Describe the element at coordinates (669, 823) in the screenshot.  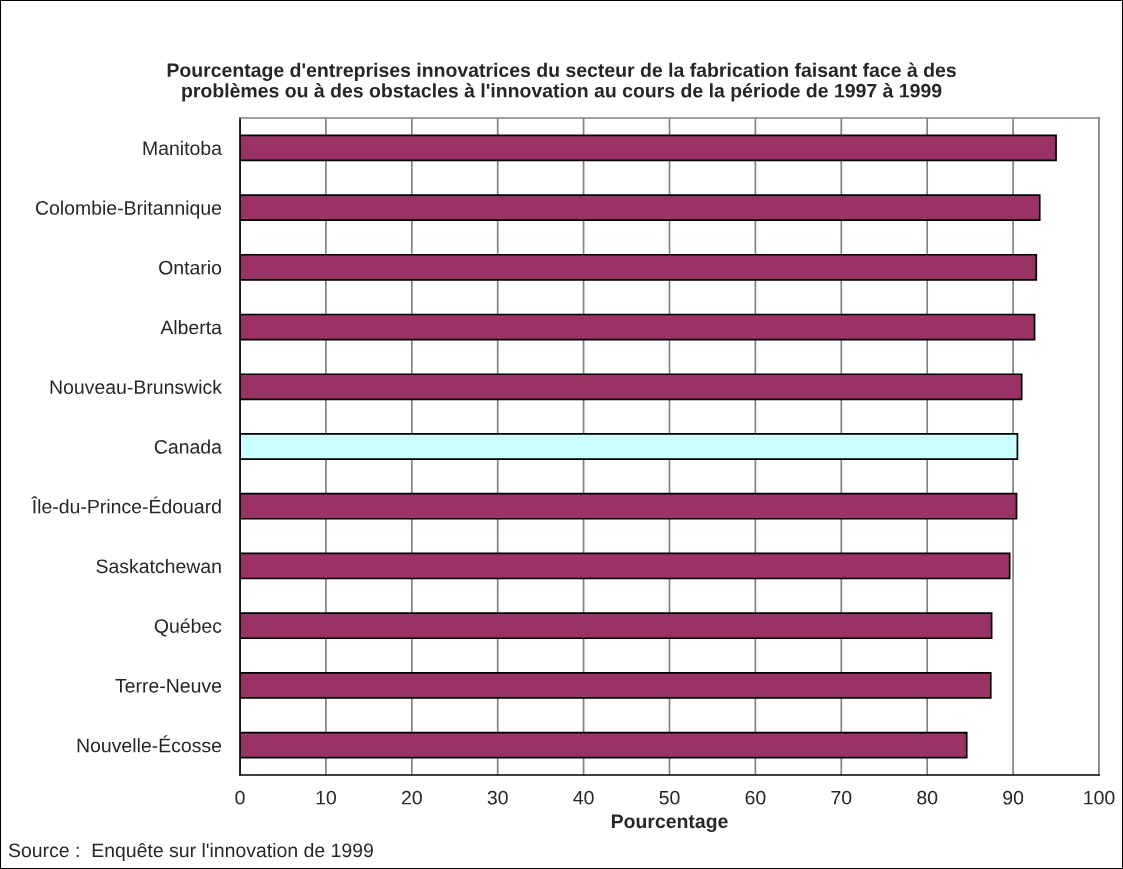
I see `x-axis-title: Pourcentage` at that location.